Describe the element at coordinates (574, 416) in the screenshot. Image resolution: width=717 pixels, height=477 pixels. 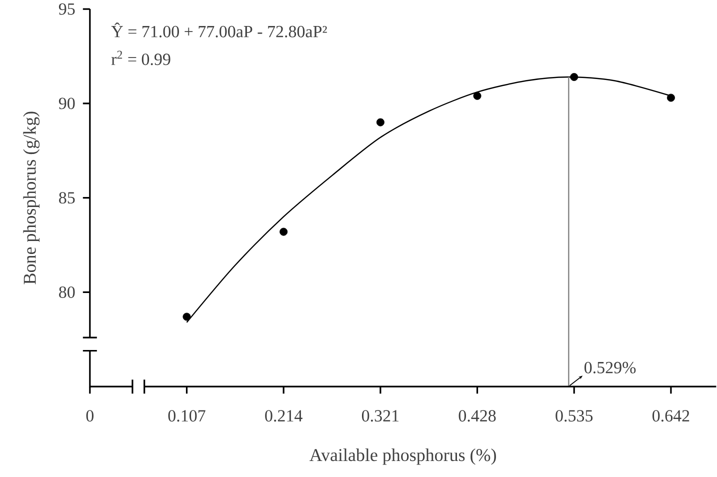
I see `x-tick-label: 0.535` at that location.